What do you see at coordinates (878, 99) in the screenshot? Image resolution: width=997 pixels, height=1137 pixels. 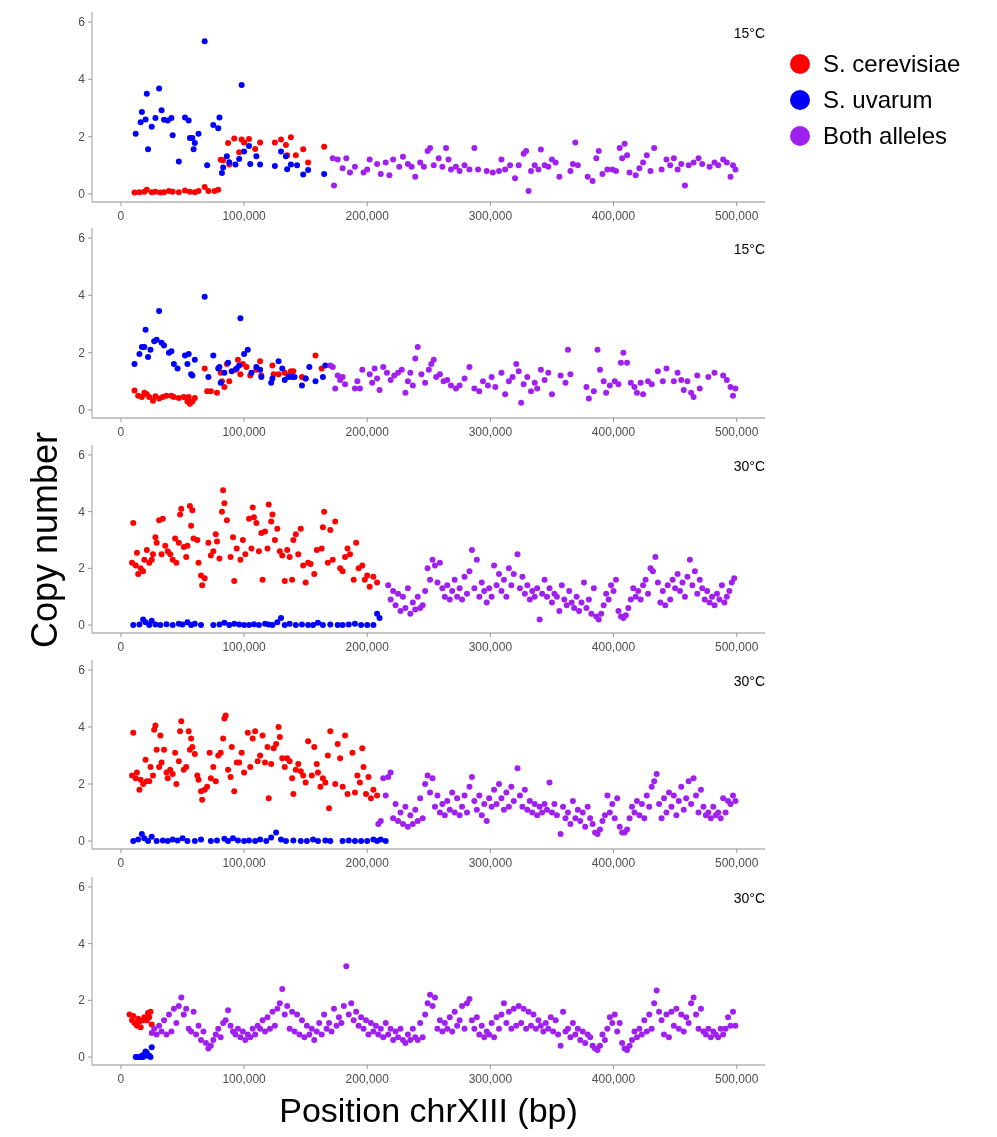 I see `legend-label: S. uvarum` at bounding box center [878, 99].